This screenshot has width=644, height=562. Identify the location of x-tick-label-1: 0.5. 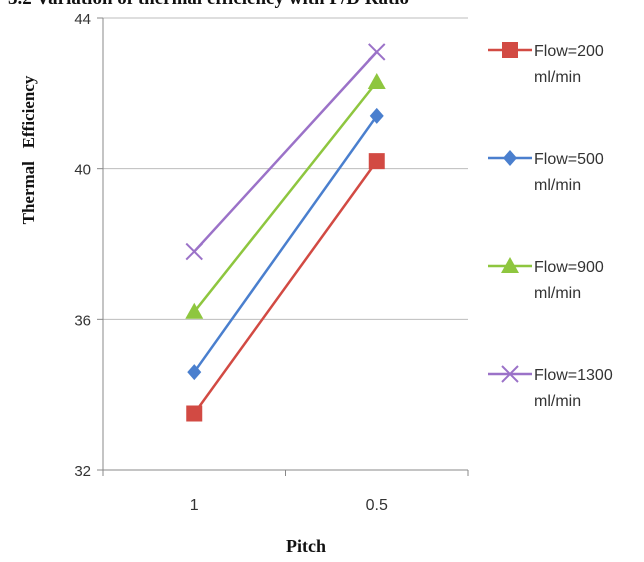
(377, 505).